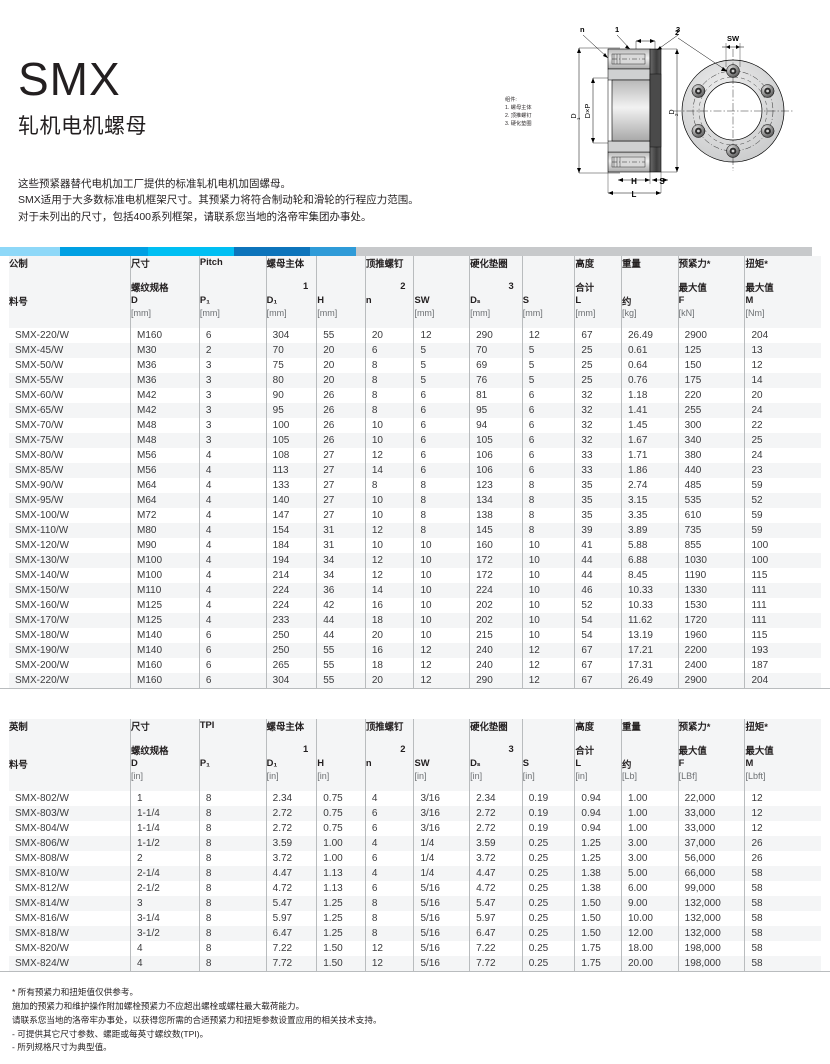 The image size is (830, 1064). I want to click on table-cell: 4.47, so click(496, 873).